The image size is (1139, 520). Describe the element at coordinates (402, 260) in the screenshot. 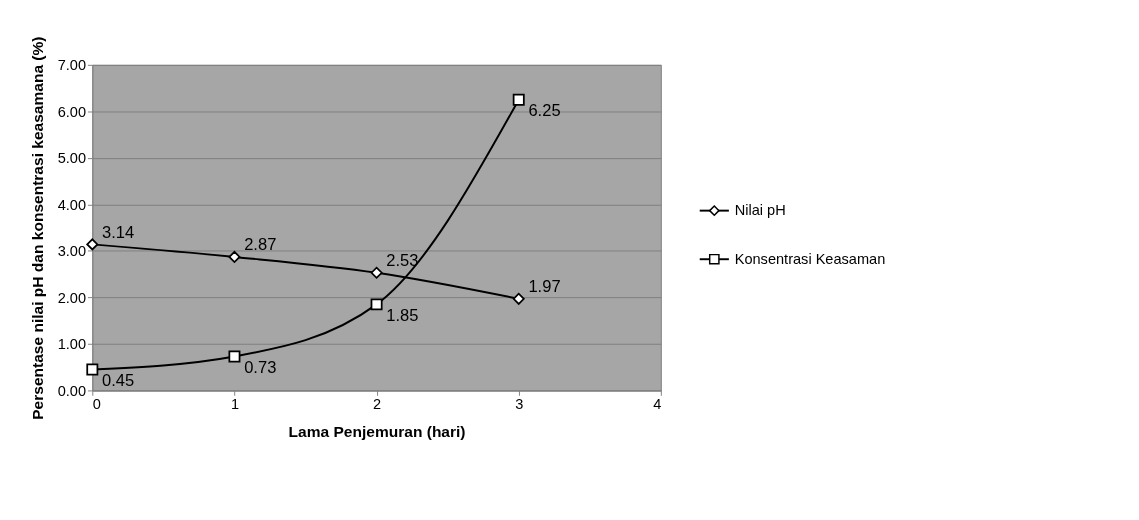

I see `data-label: 2.53` at that location.